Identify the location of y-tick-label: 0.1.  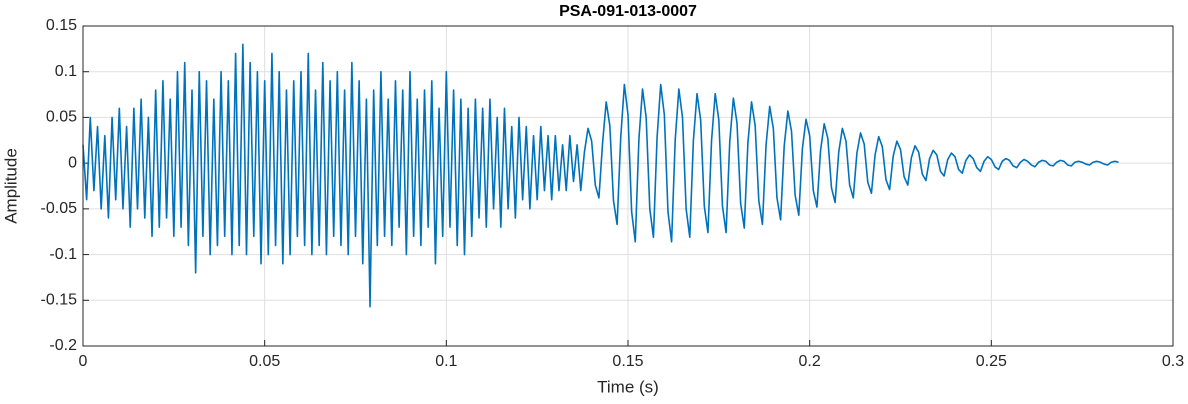
(66, 71).